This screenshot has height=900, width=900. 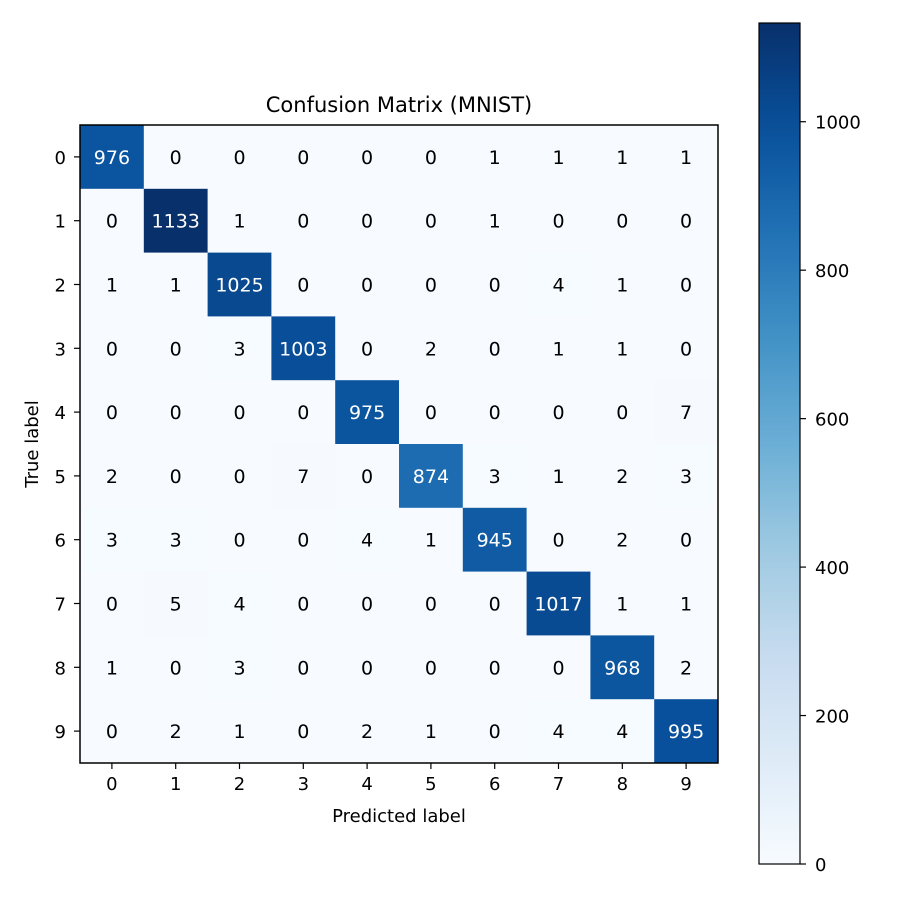 What do you see at coordinates (60, 413) in the screenshot?
I see `y-tick-label: 4` at bounding box center [60, 413].